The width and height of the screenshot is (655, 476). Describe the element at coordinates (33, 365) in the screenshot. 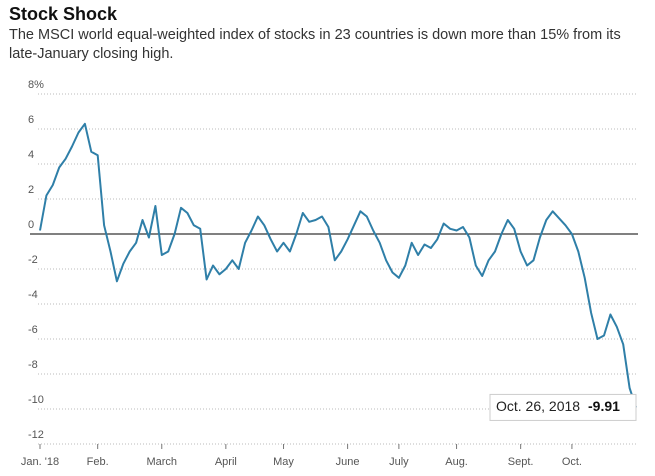

I see `y-tick-label: -8` at that location.